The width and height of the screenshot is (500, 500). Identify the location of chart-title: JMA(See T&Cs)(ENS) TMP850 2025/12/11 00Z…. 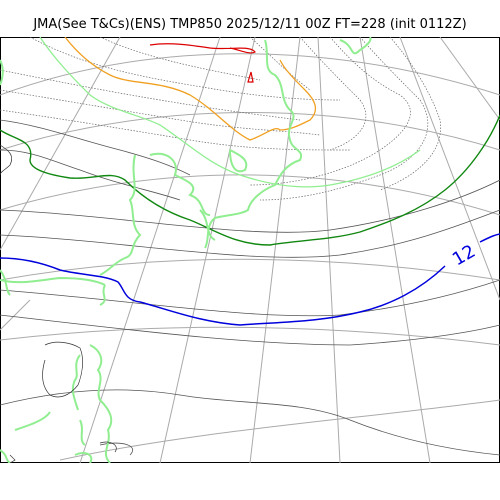
(250, 24).